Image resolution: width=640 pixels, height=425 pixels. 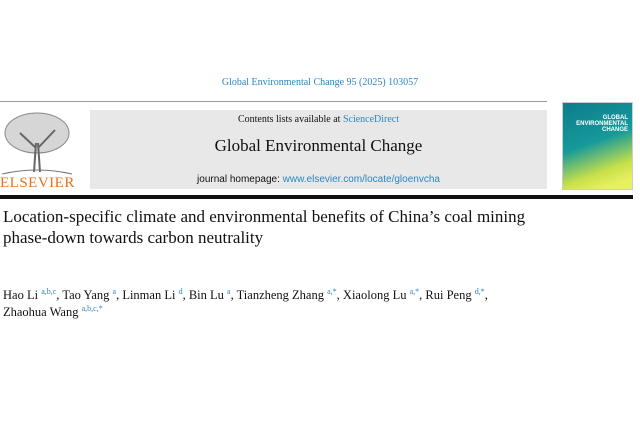 I want to click on author-name: Bin Lu, so click(x=206, y=295).